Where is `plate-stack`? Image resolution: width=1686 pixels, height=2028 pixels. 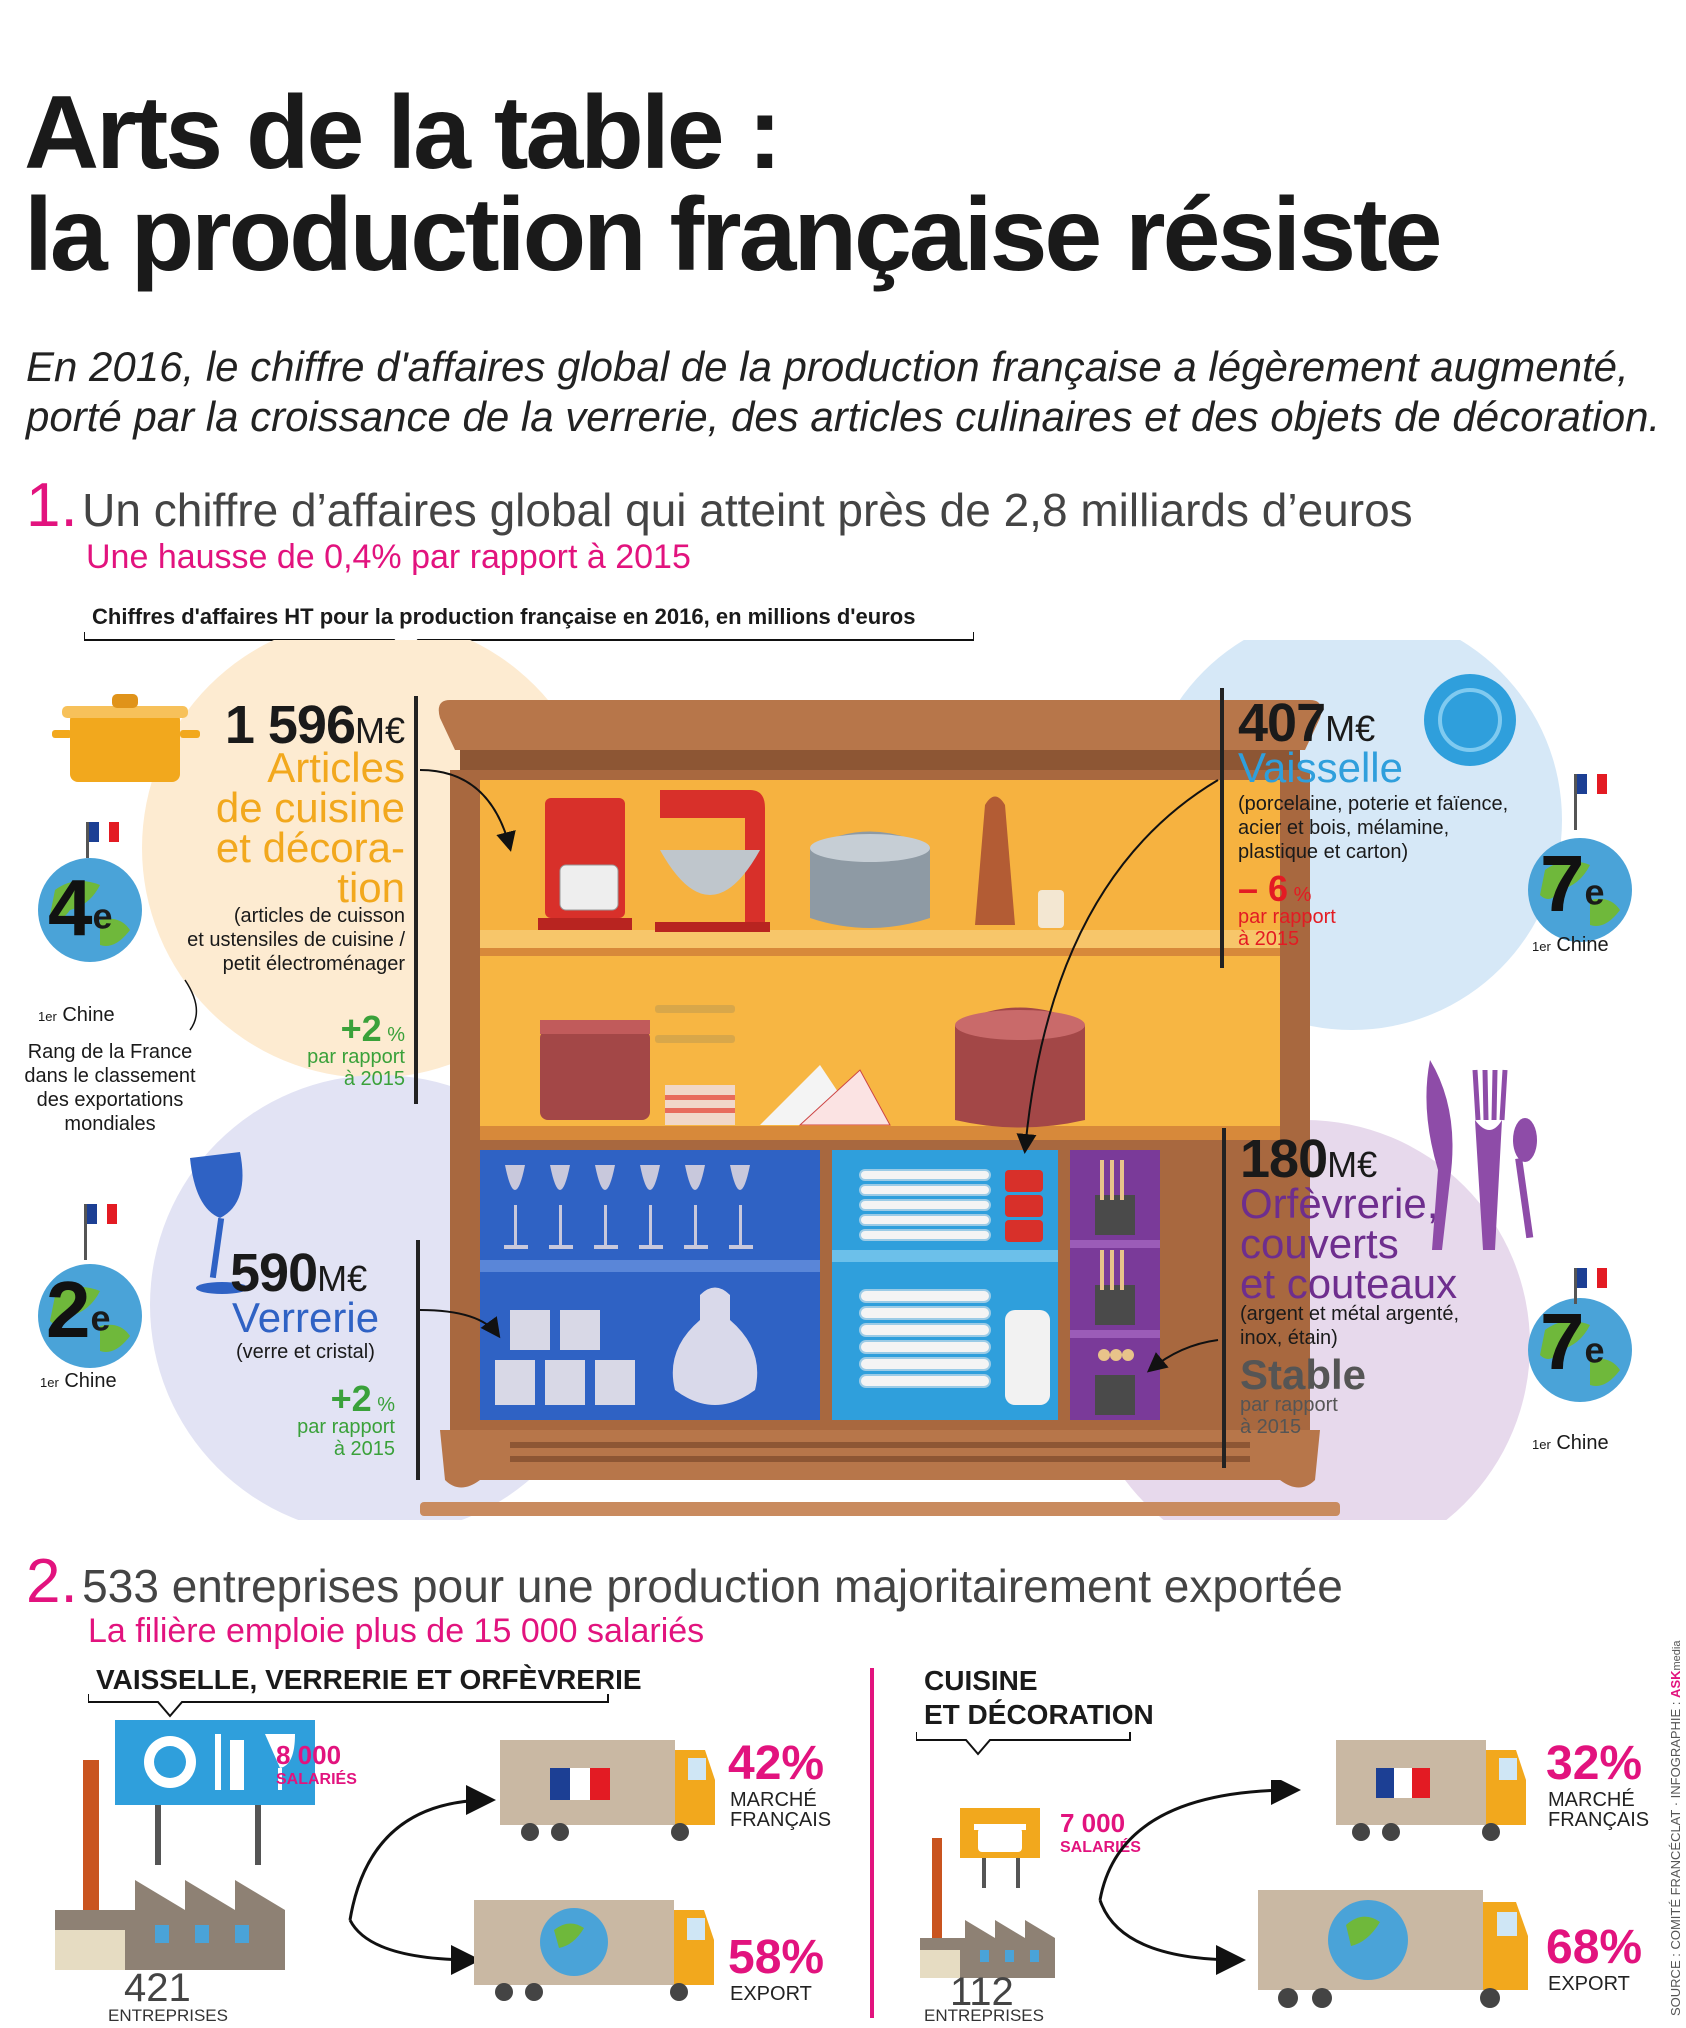
plate-stack is located at coordinates (925, 1278).